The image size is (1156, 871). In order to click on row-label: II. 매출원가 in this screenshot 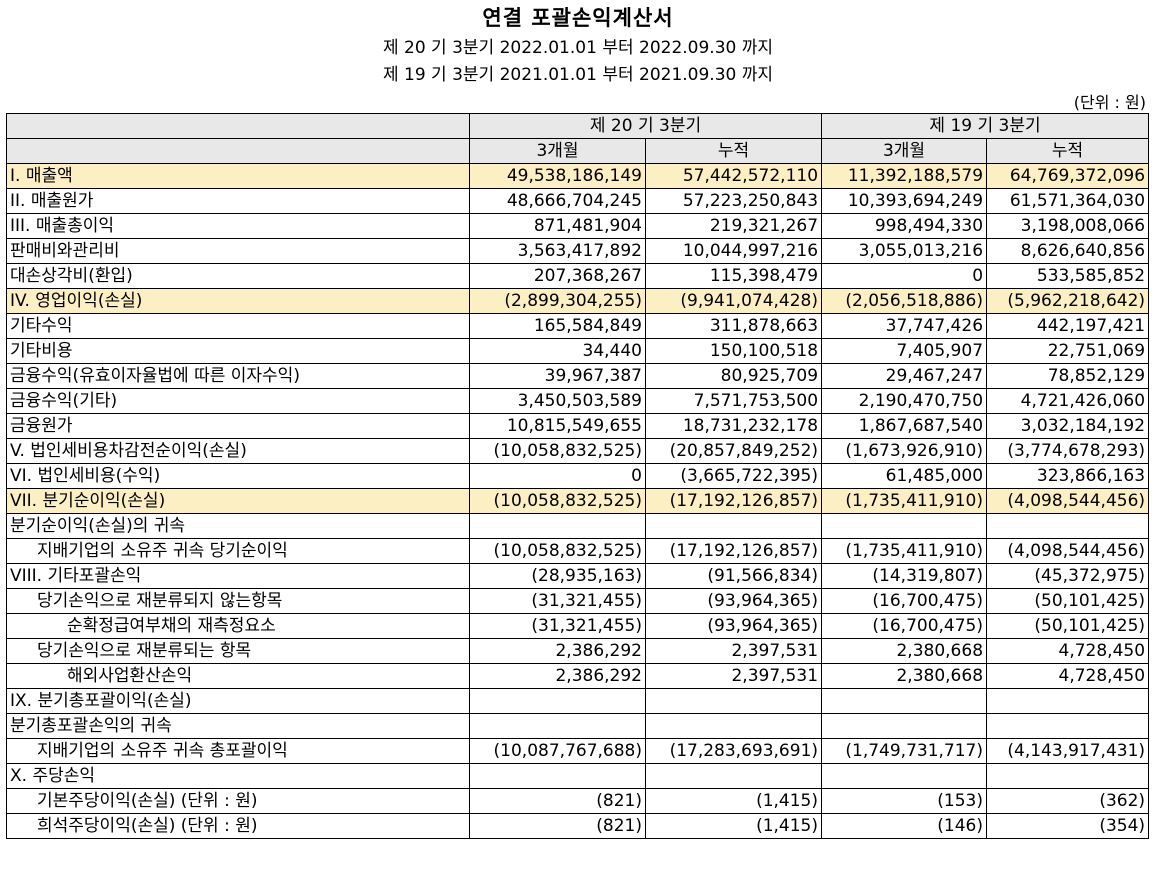, I will do `click(238, 201)`.